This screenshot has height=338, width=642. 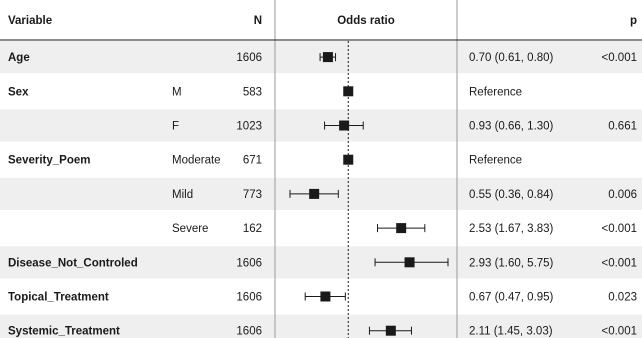 What do you see at coordinates (58, 298) in the screenshot?
I see `variable-label: Topical_Treatment` at bounding box center [58, 298].